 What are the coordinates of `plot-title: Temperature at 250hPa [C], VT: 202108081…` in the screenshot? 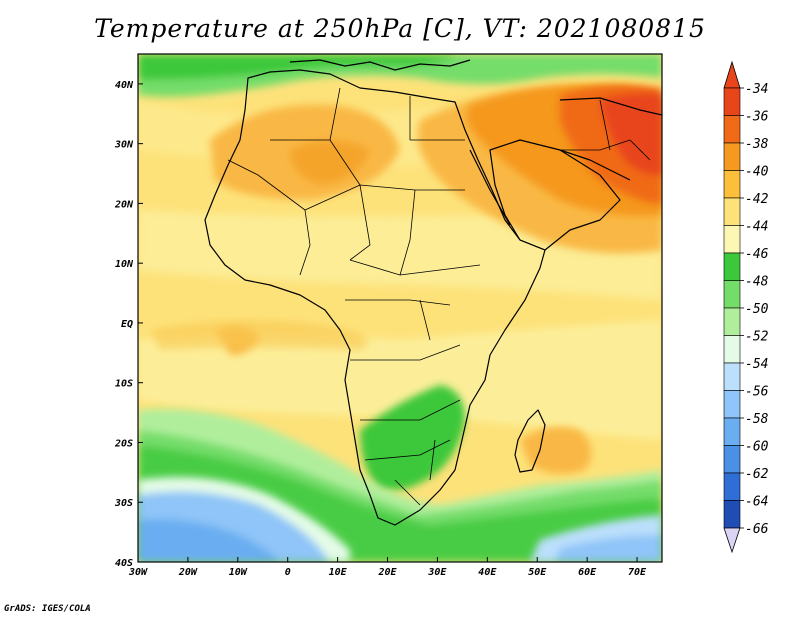 It's located at (400, 28).